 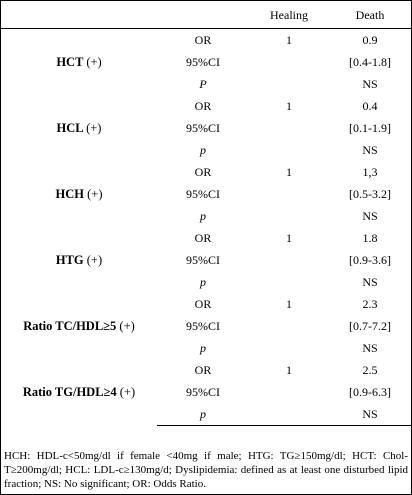 I want to click on group-label-text: Ratio TG/HDL≥4, so click(x=69, y=392).